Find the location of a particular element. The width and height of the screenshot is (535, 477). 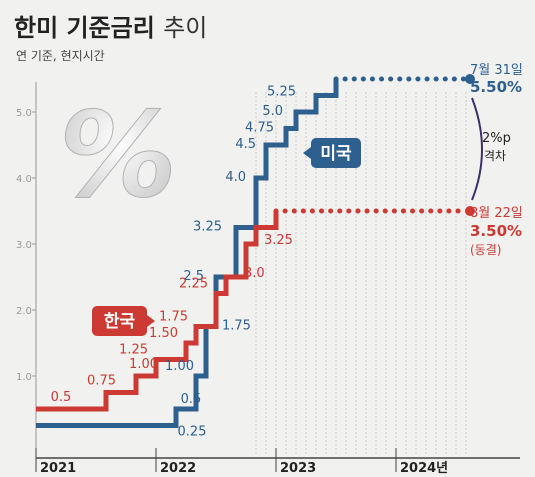

svg-text: 미국 is located at coordinates (336, 154).